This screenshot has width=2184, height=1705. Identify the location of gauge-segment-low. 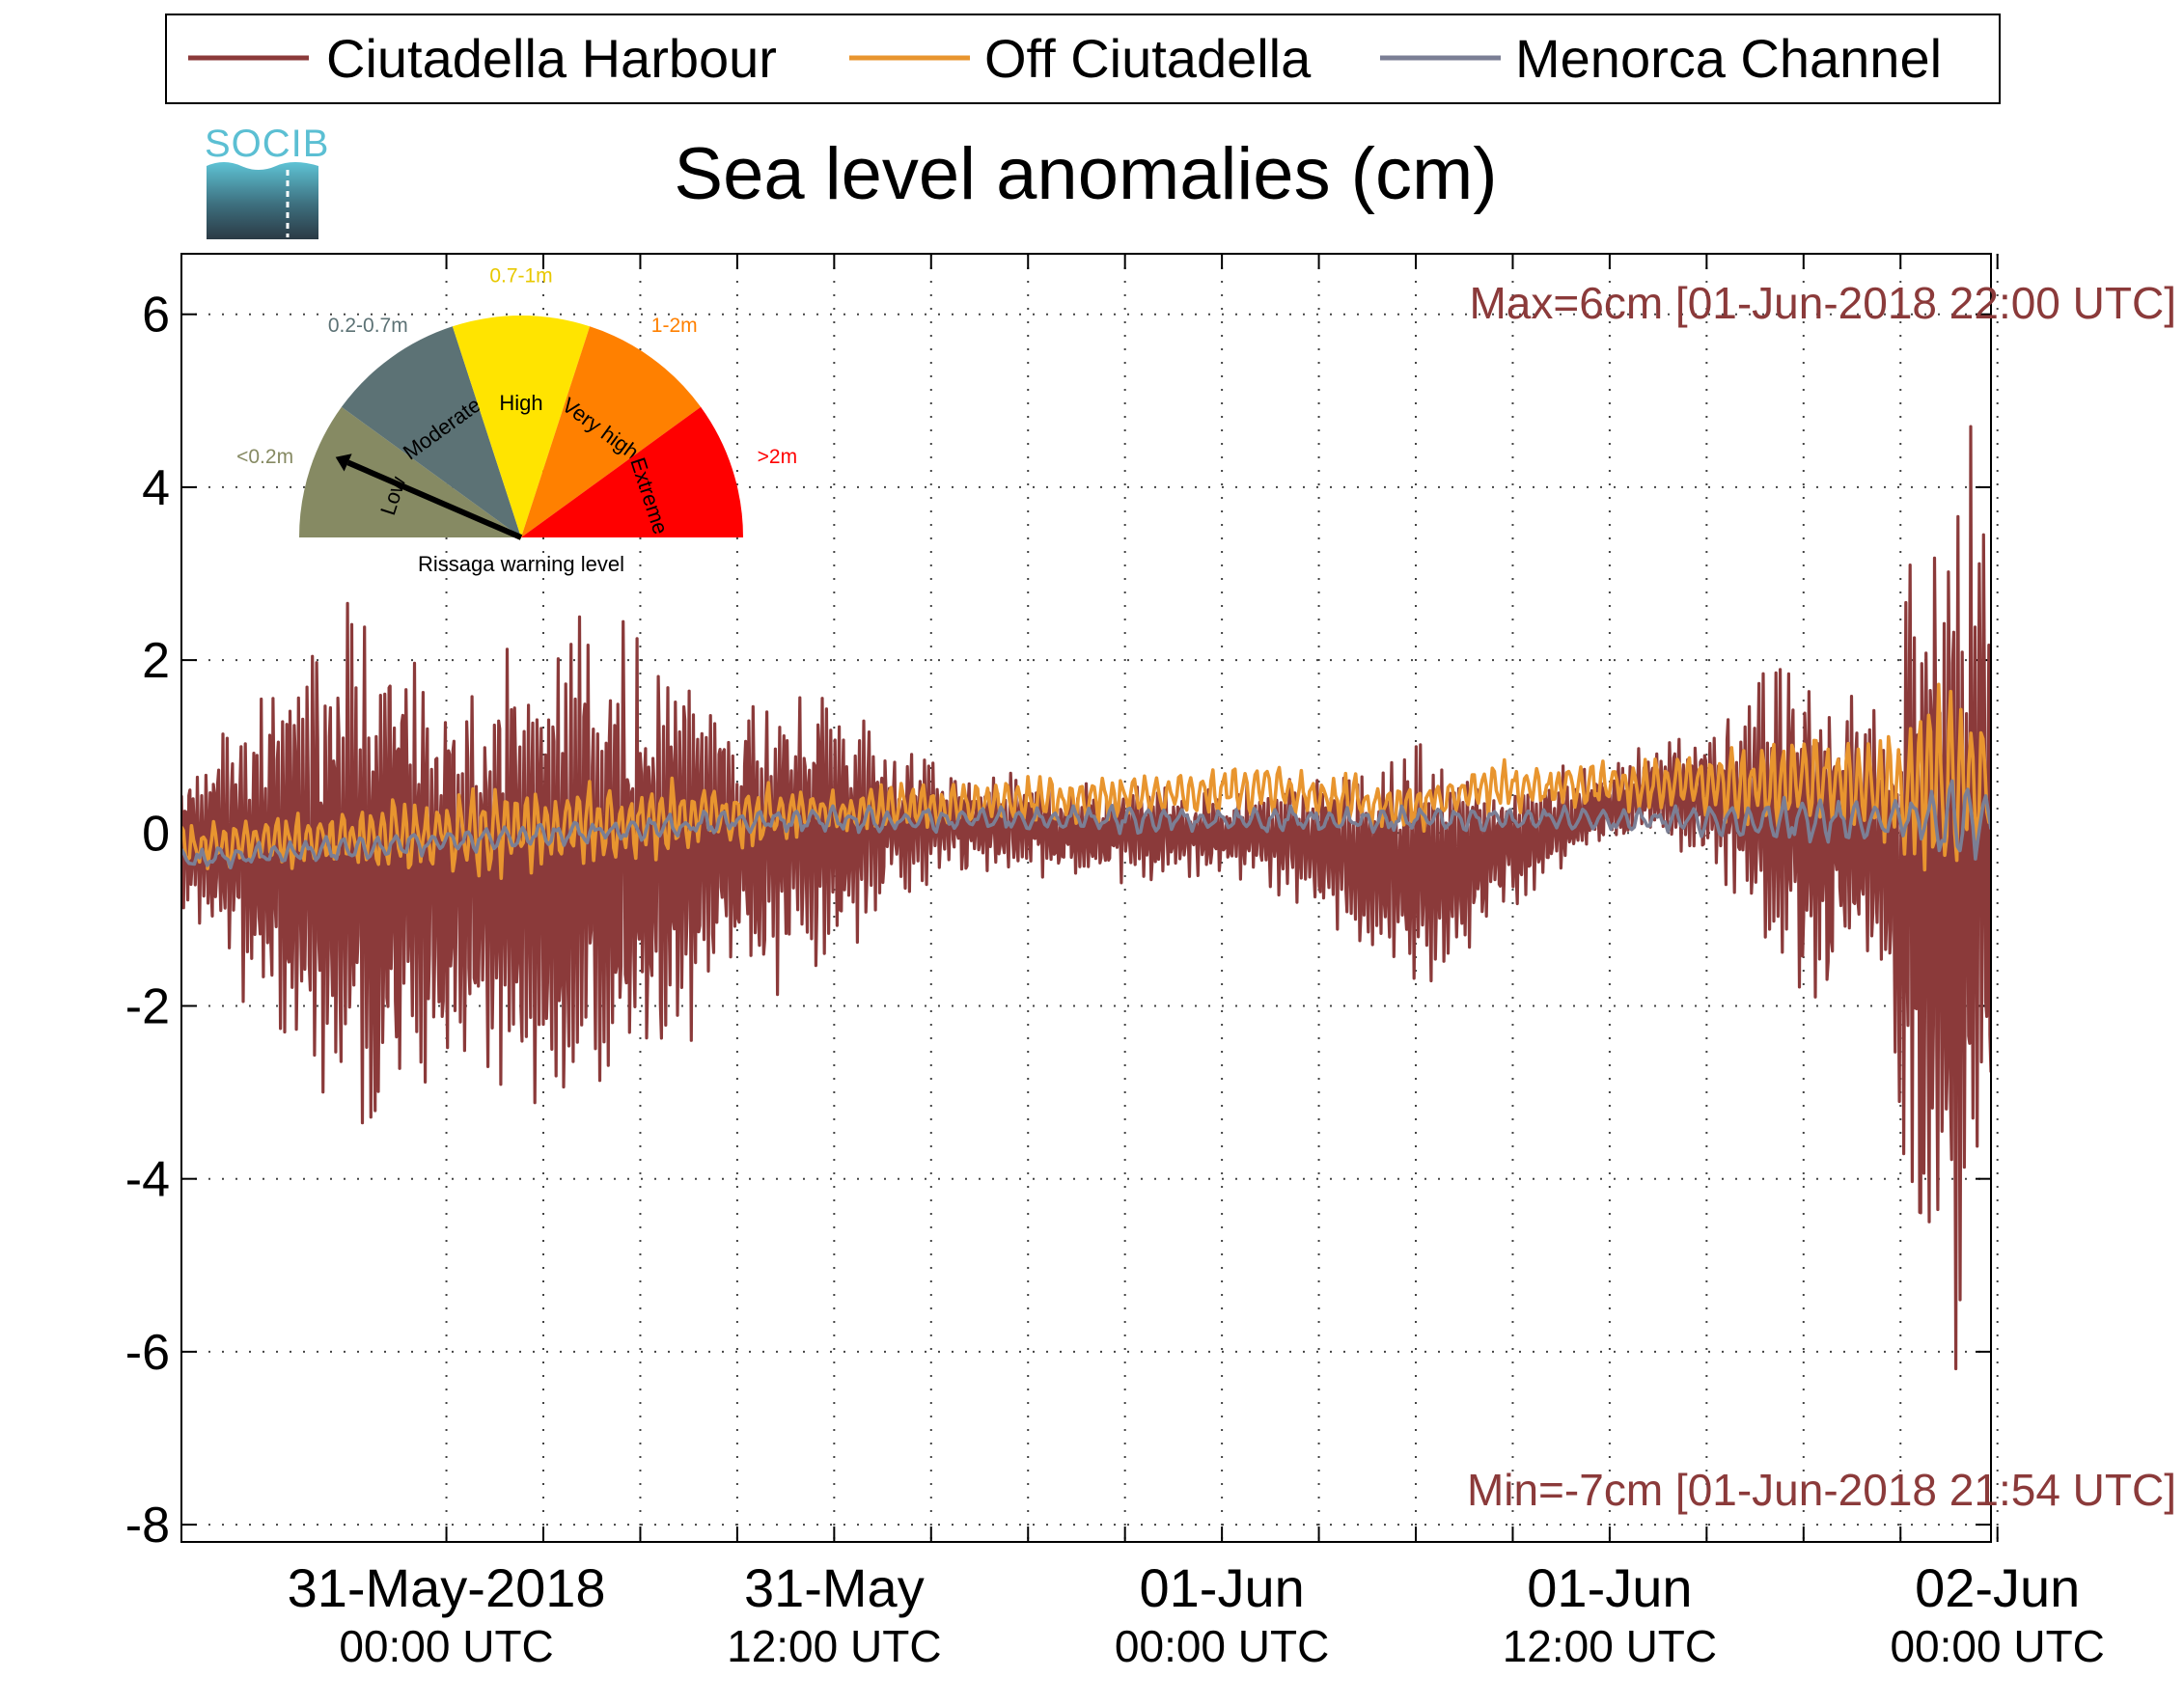
(410, 471).